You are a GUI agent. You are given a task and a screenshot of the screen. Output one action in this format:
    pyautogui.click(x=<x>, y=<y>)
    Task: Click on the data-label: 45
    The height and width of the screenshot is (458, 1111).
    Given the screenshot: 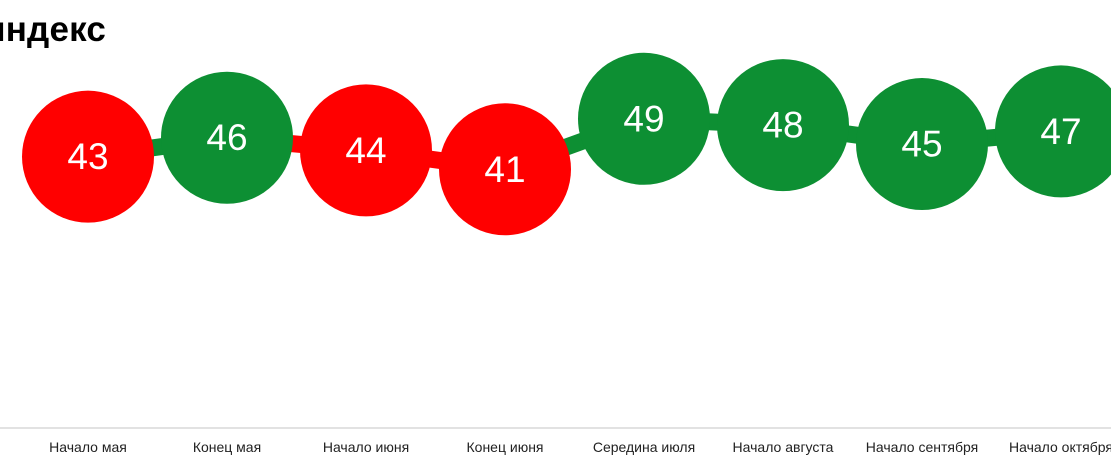 What is the action you would take?
    pyautogui.click(x=921, y=144)
    